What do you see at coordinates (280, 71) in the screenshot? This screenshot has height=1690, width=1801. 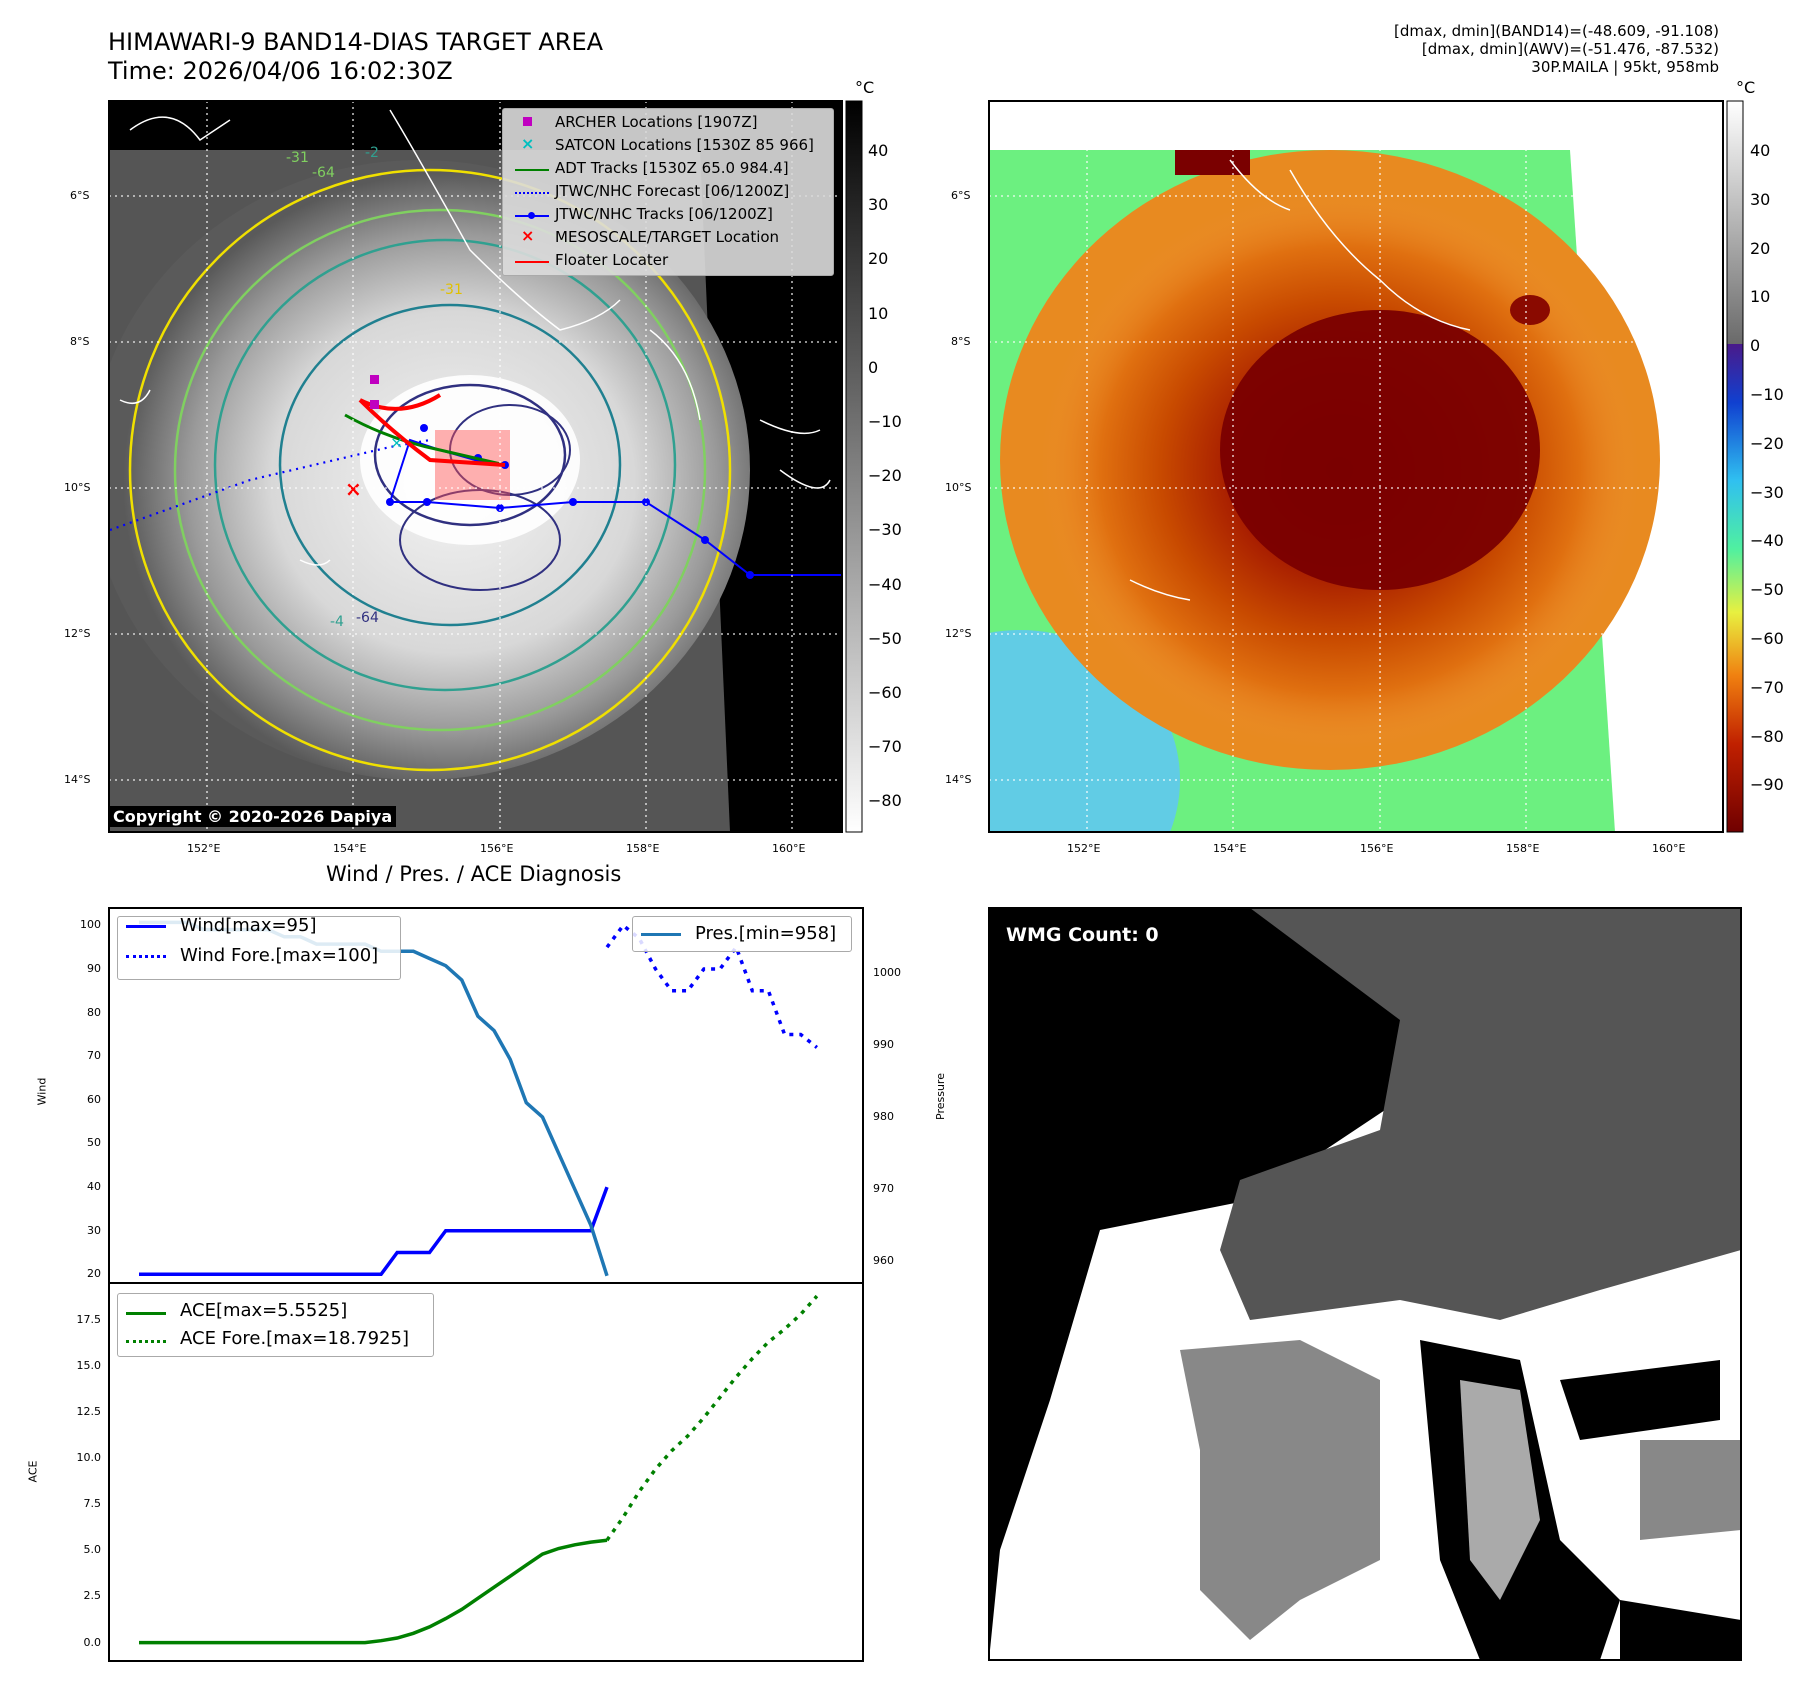 I see `title-line-2: Time: 2026/04/06 16:02:30Z` at bounding box center [280, 71].